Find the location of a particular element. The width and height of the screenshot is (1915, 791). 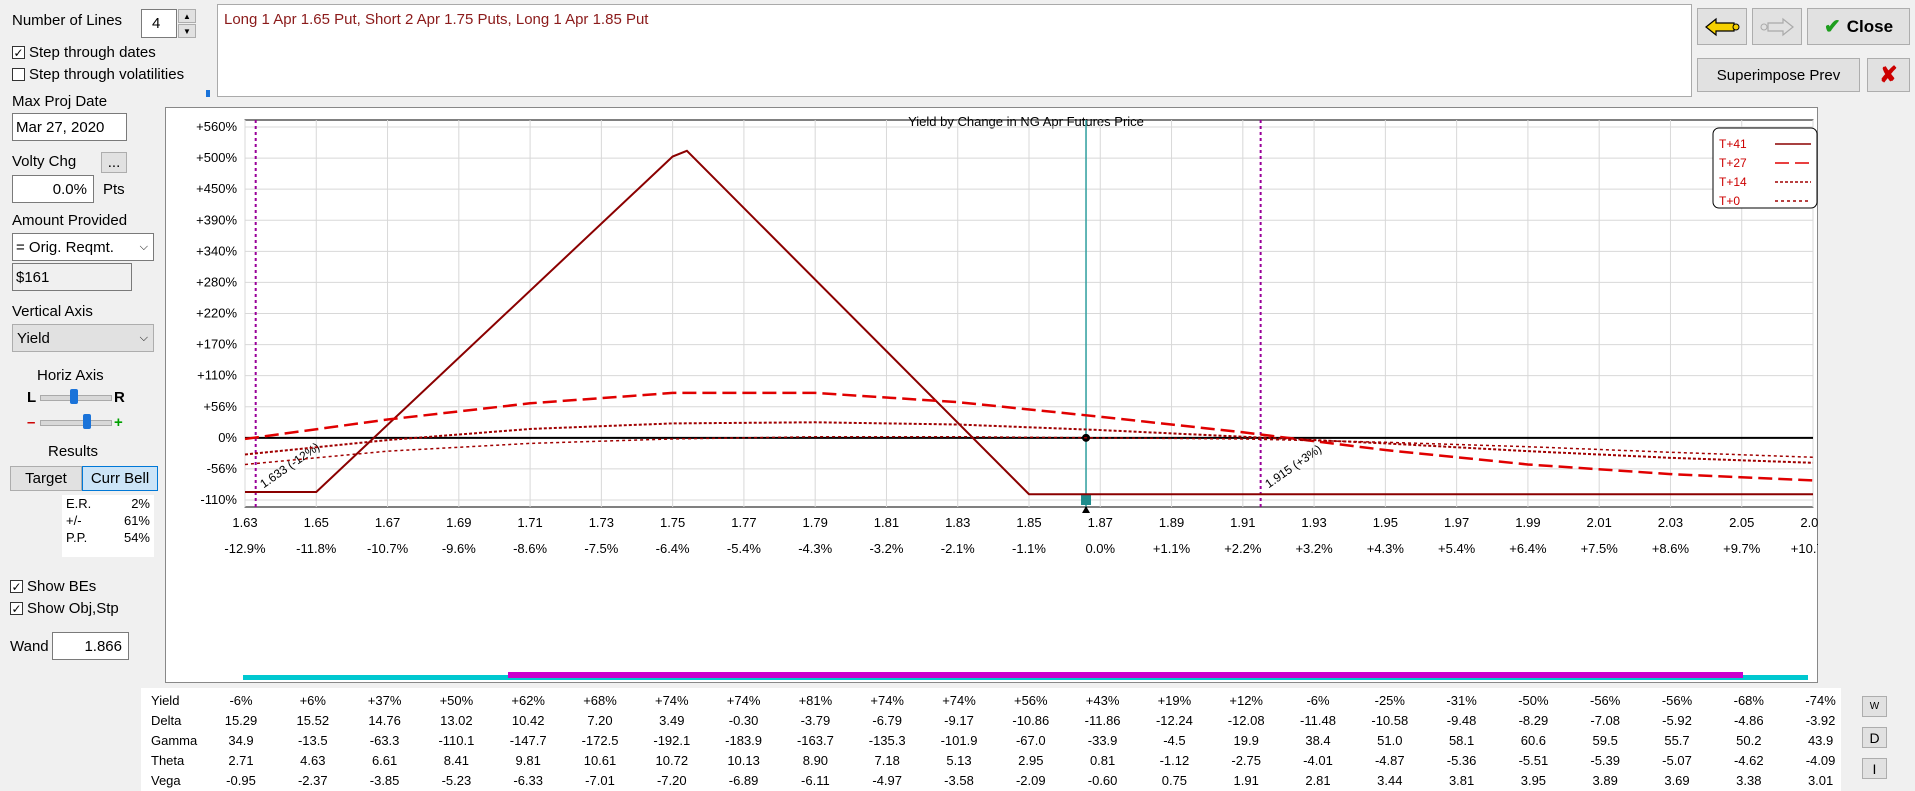

table-cell: -4.09 is located at coordinates (1820, 760).